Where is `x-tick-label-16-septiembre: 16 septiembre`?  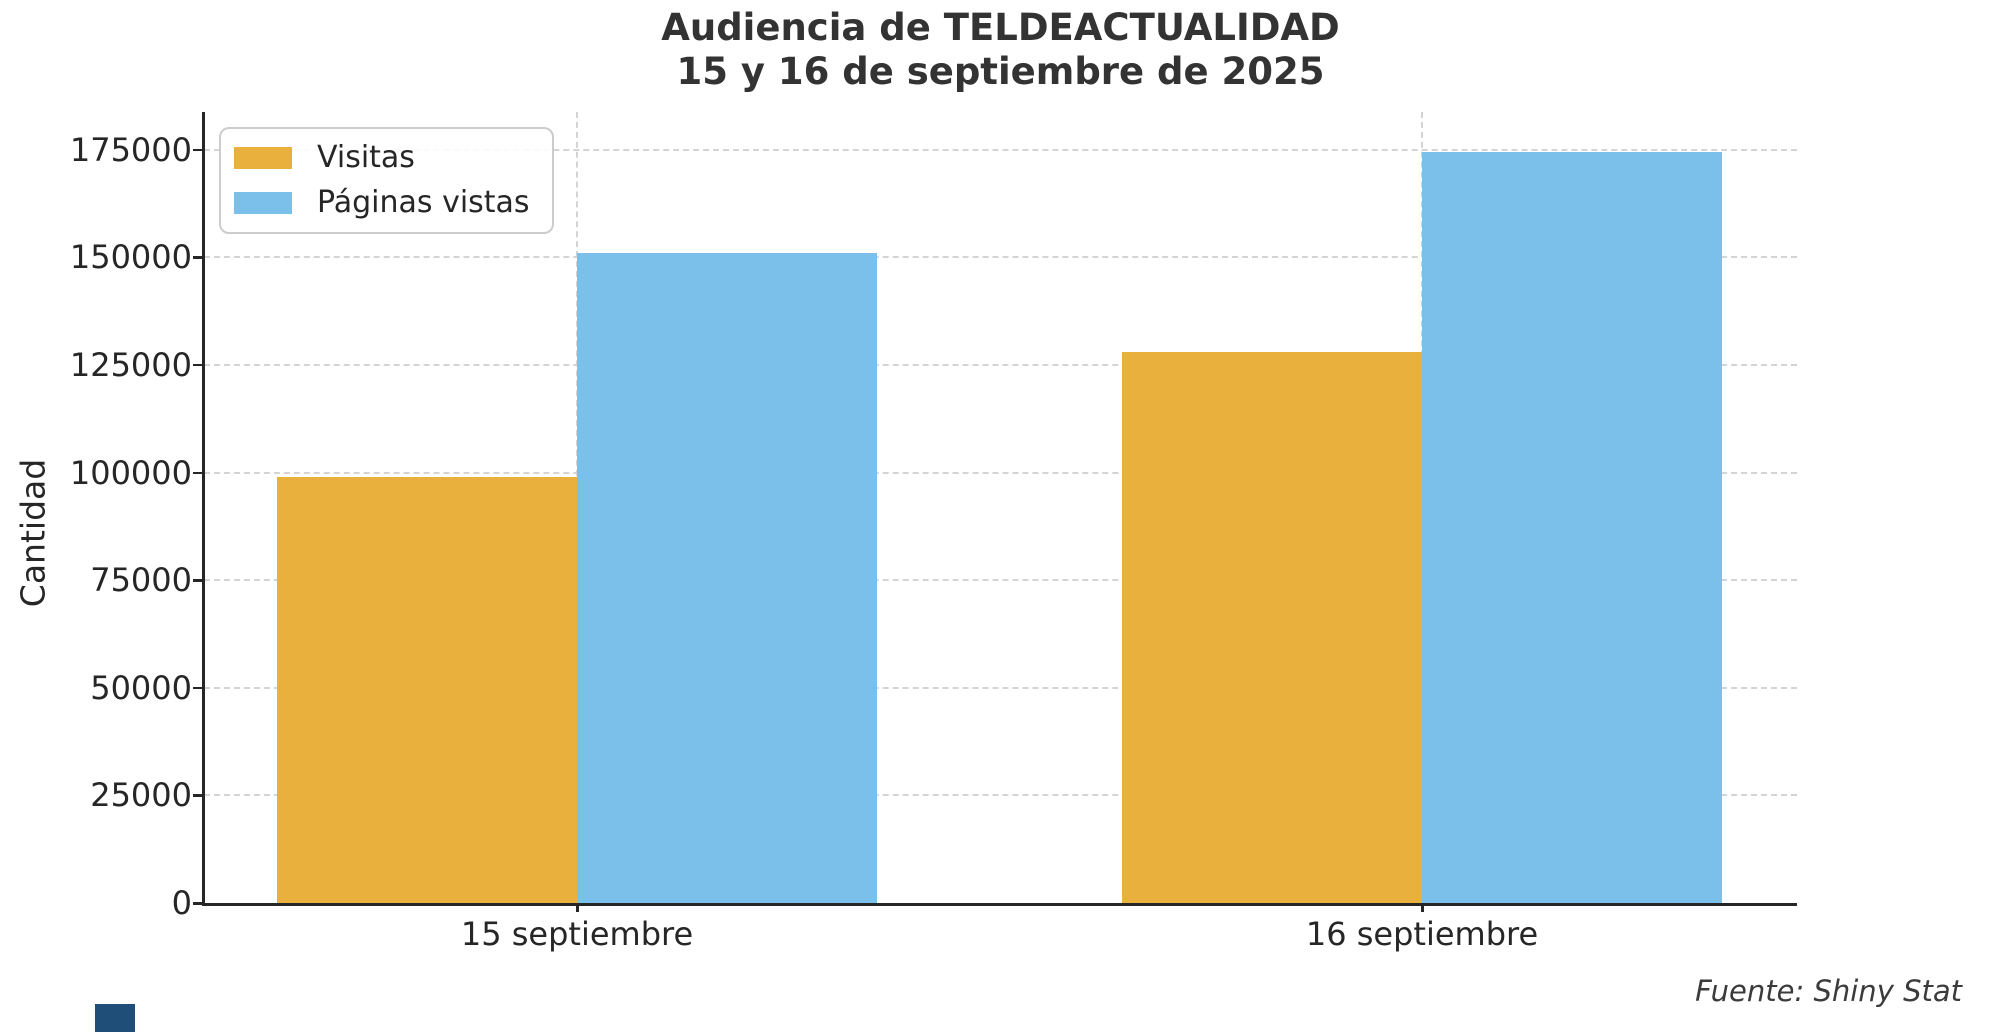 x-tick-label-16-septiembre: 16 septiembre is located at coordinates (1422, 934).